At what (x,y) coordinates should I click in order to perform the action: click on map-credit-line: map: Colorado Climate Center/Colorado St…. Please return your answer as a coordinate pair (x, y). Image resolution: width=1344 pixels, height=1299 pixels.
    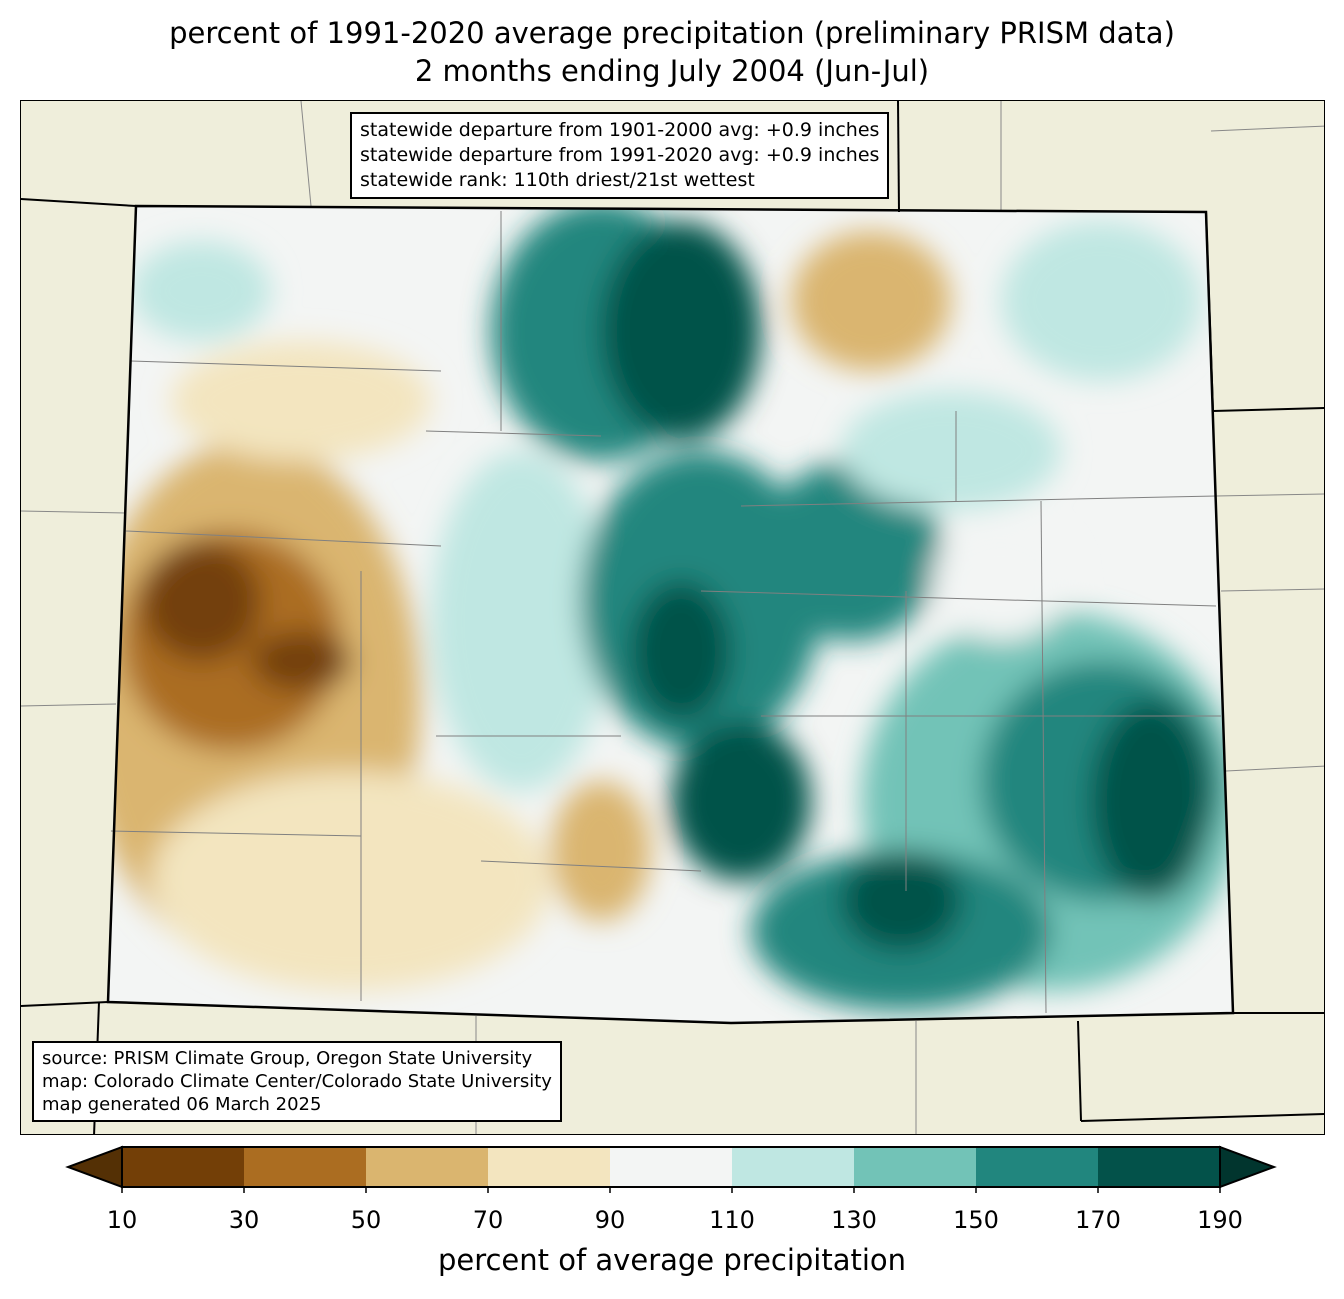
    Looking at the image, I should click on (297, 1081).